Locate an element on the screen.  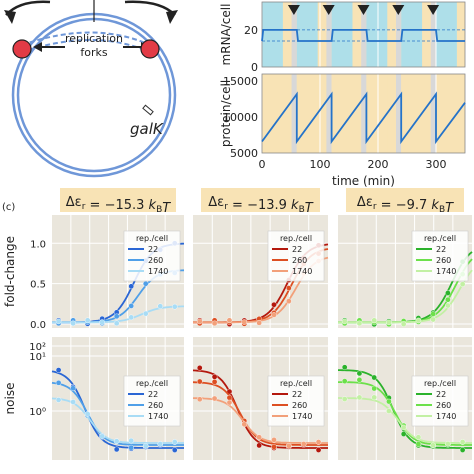
x-tick-label: 0 is located at coordinates (262, 164).